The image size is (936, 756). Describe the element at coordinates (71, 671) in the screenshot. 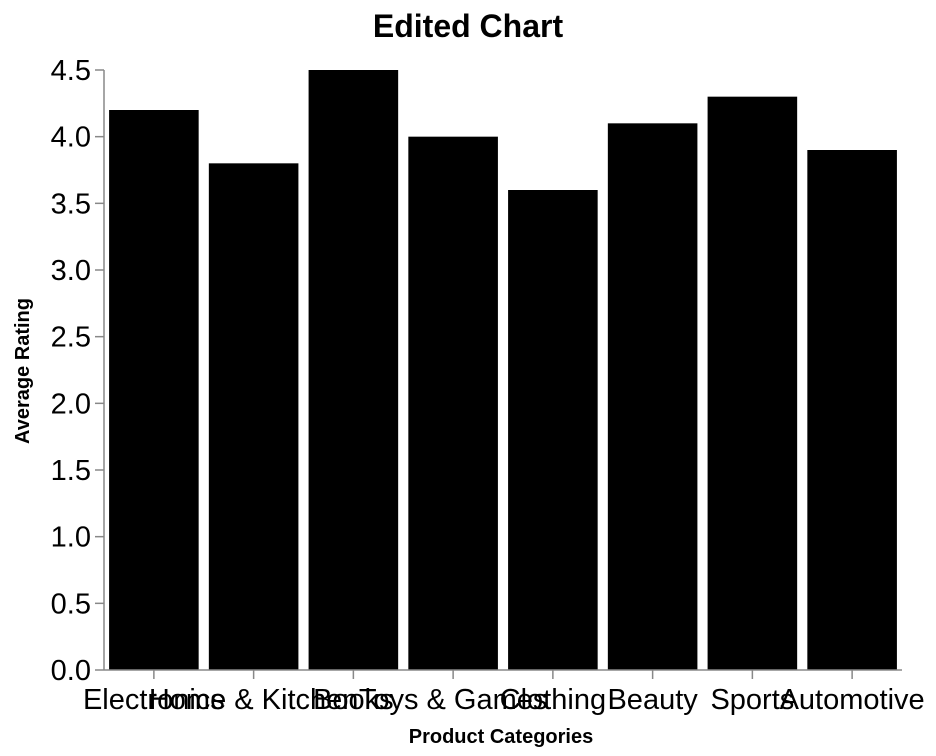

I see `y-tick-label: 0.0` at that location.